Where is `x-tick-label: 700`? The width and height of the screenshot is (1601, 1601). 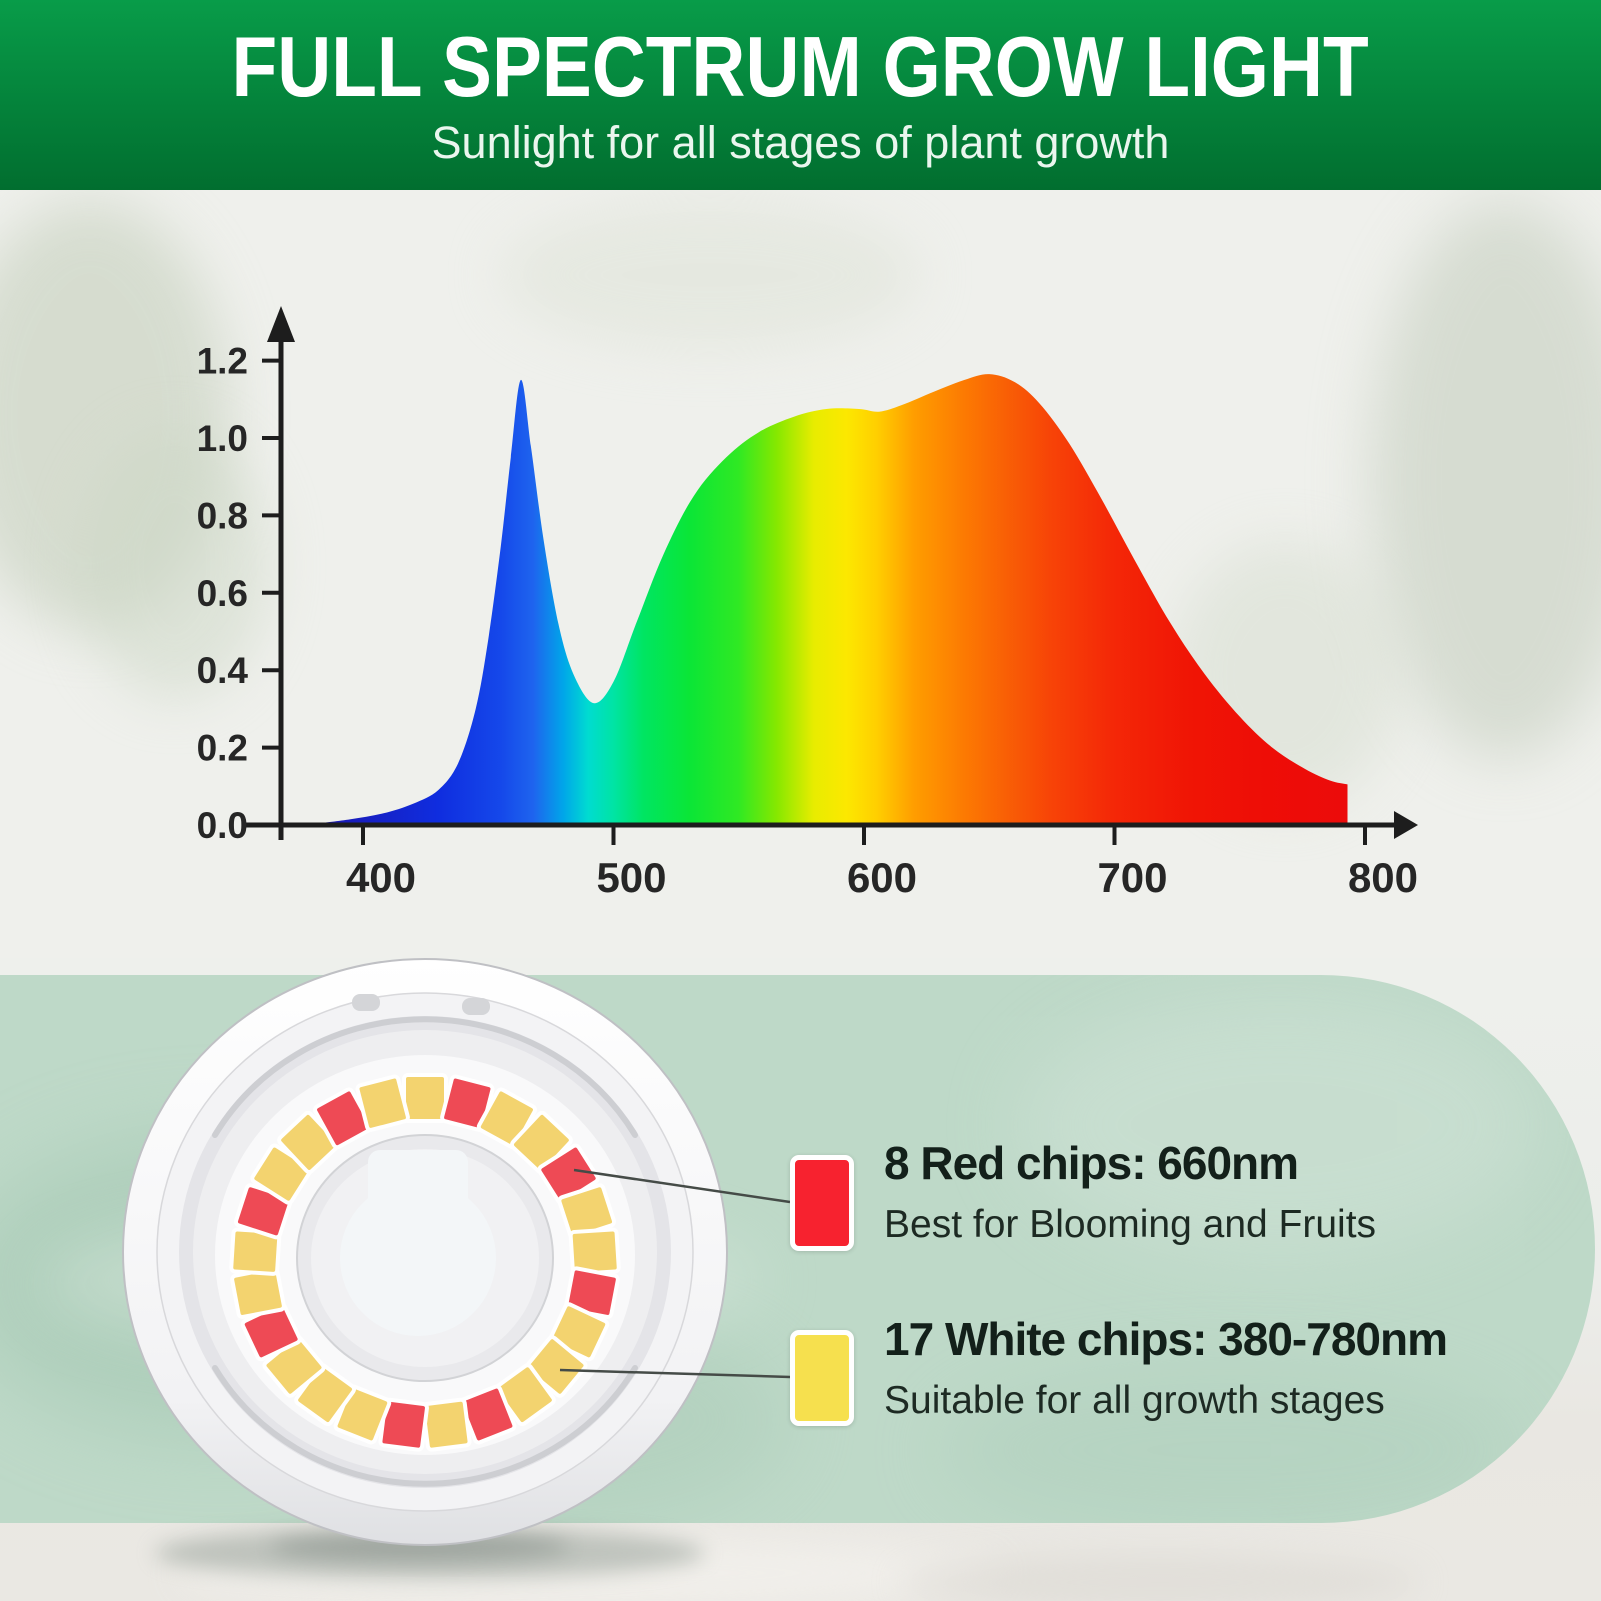
x-tick-label: 700 is located at coordinates (1132, 877).